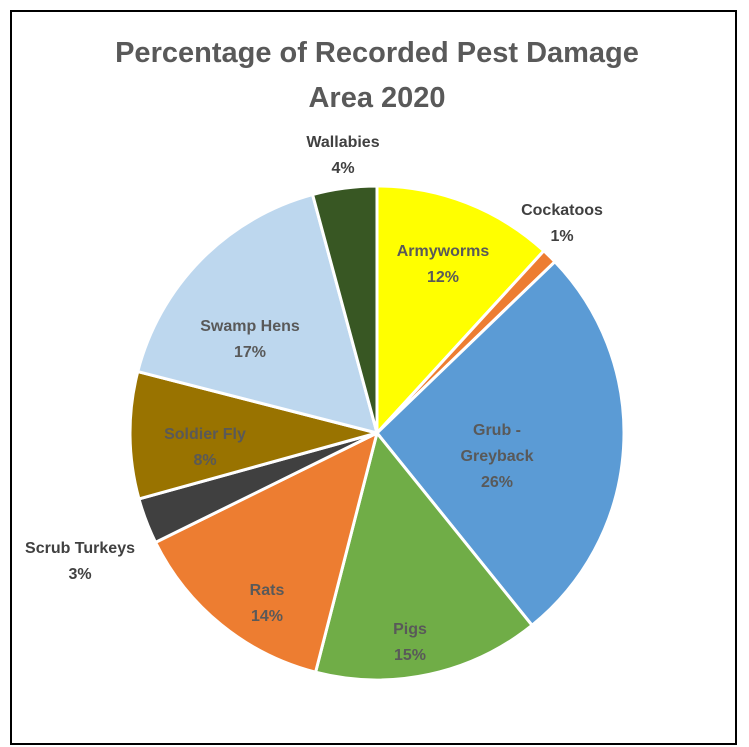  What do you see at coordinates (443, 264) in the screenshot?
I see `slice-label-armyworms: Armyworms 12%` at bounding box center [443, 264].